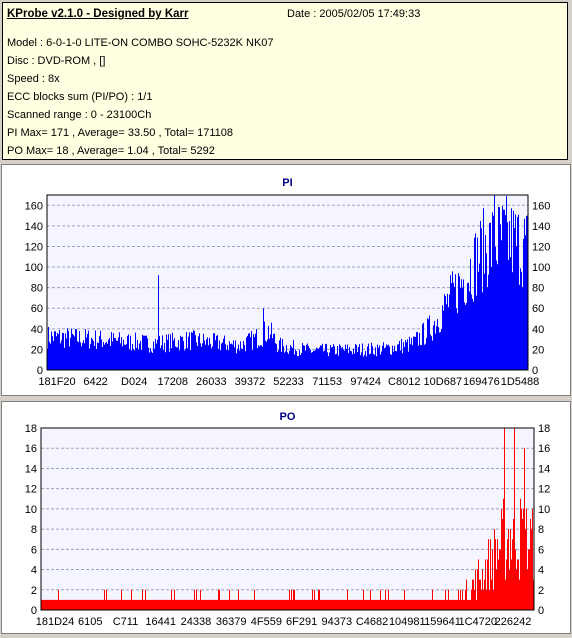  Describe the element at coordinates (544, 490) in the screenshot. I see `y-tick-label-right: 12` at that location.